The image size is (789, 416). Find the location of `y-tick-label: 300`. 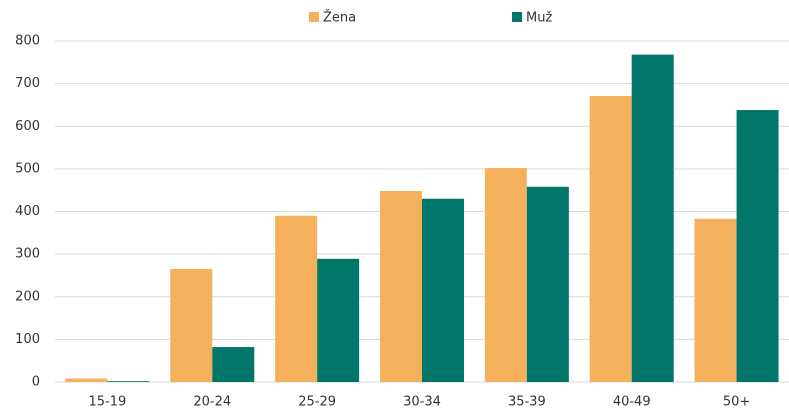

y-tick-label: 300 is located at coordinates (27, 254).